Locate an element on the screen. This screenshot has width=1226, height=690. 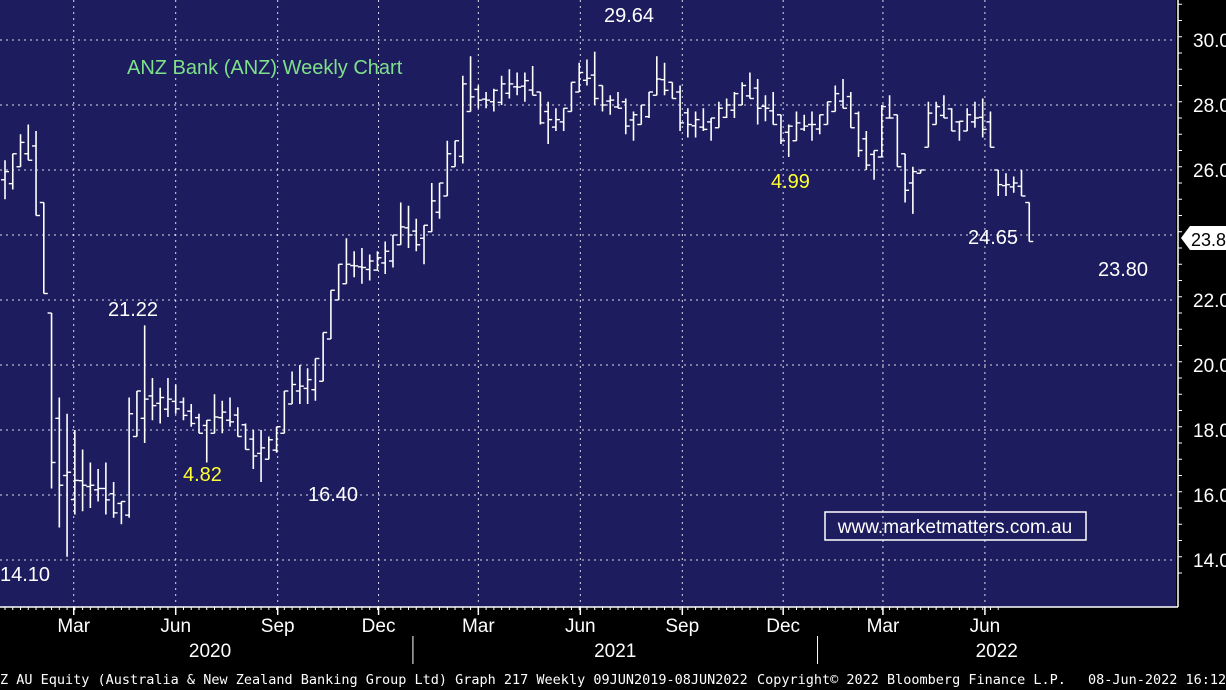
annotation-label: 16.40 is located at coordinates (333, 495).